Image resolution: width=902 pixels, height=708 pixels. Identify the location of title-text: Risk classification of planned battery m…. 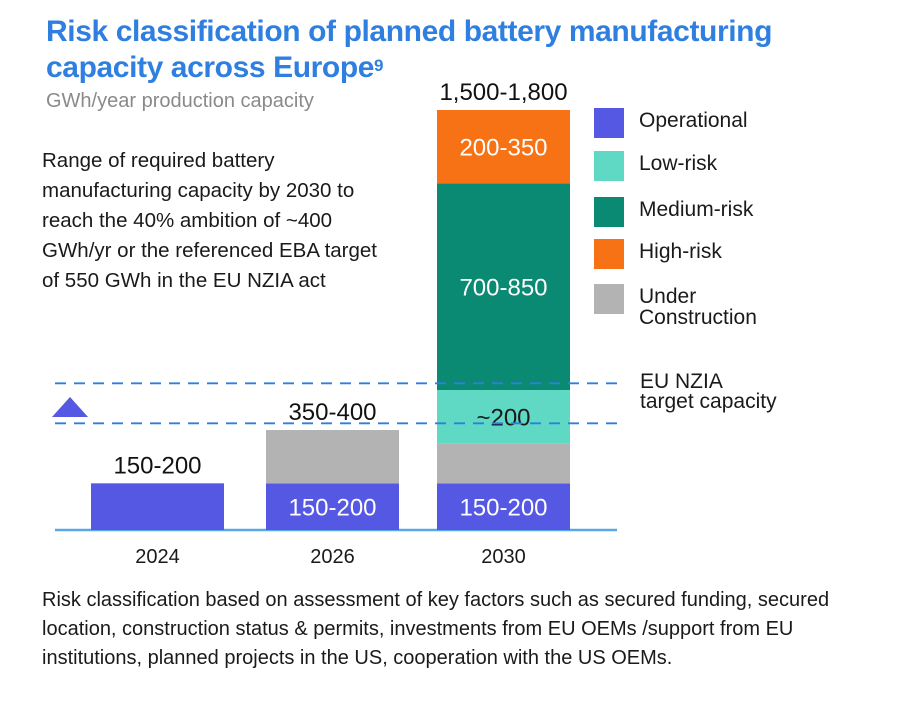
(409, 49).